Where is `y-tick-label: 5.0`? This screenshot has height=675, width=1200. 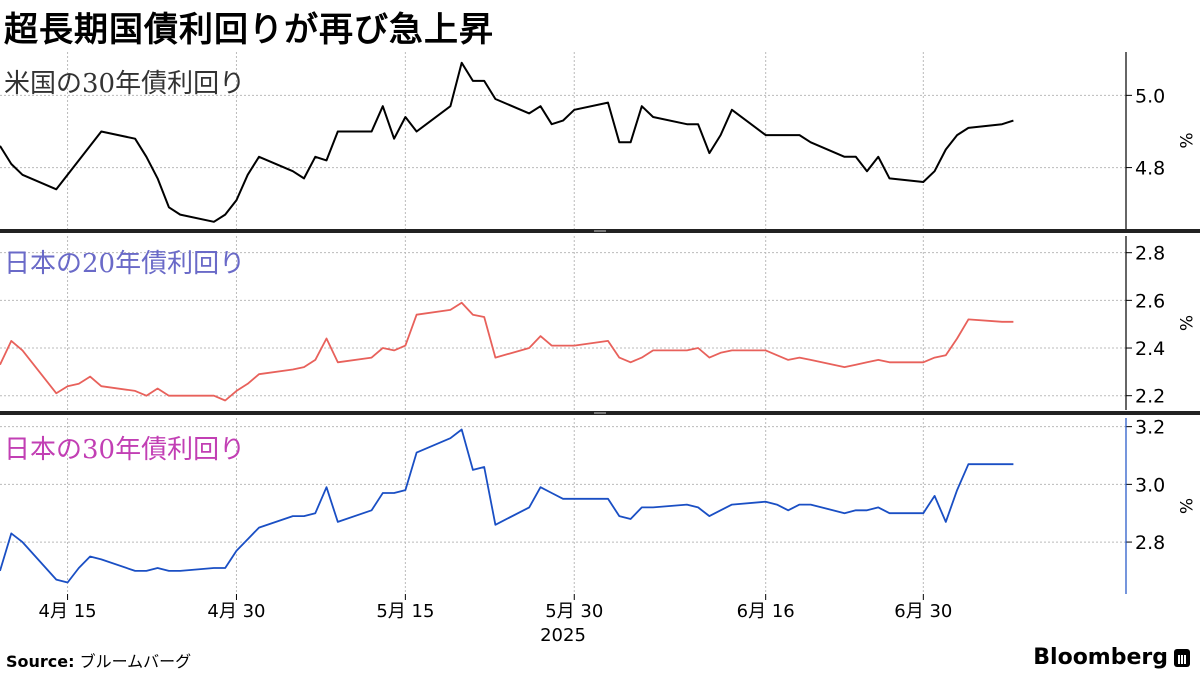
y-tick-label: 5.0 is located at coordinates (1150, 96).